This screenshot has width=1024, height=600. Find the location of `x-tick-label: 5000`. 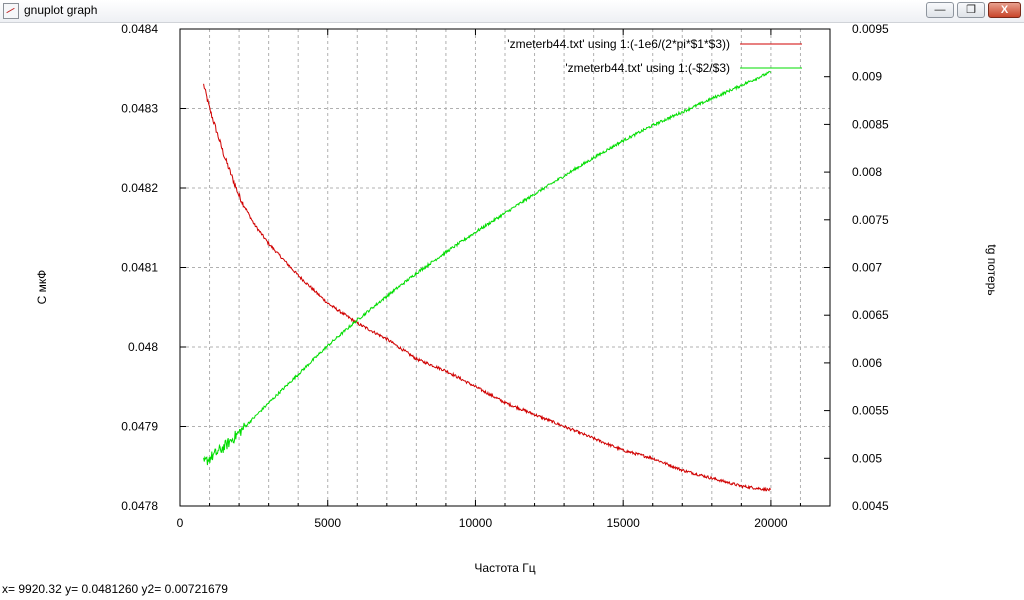

x-tick-label: 5000 is located at coordinates (327, 523).